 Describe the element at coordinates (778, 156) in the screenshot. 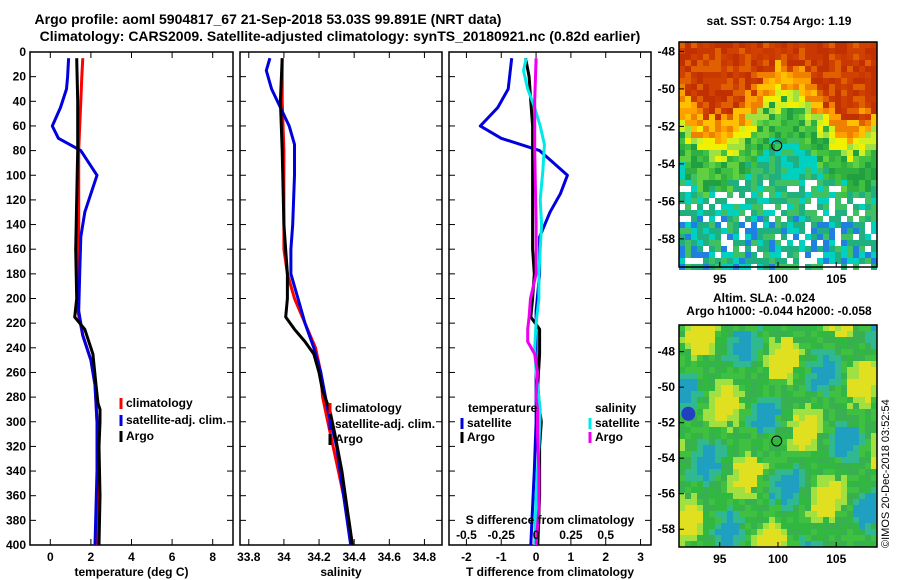

I see `sst_map-cells` at that location.